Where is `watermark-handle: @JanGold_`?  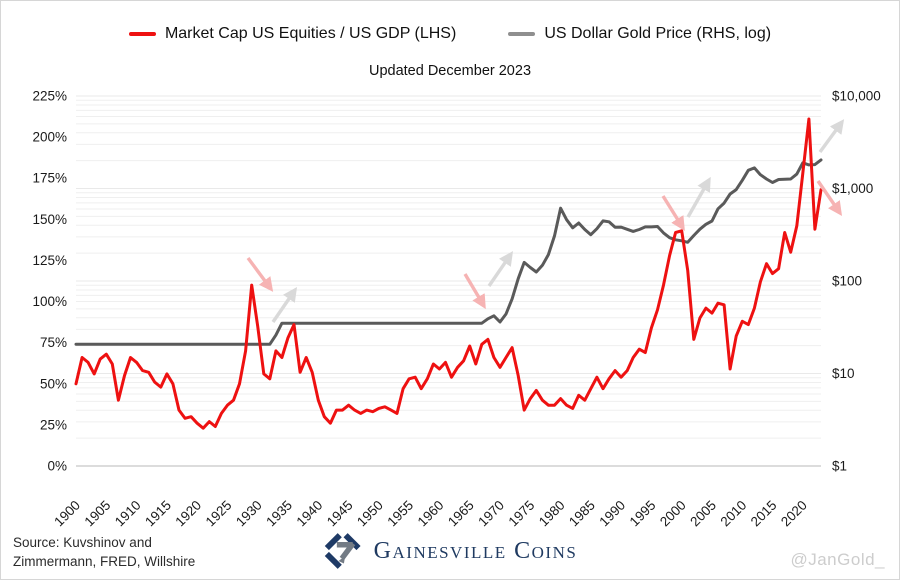 watermark-handle: @JanGold_ is located at coordinates (837, 559).